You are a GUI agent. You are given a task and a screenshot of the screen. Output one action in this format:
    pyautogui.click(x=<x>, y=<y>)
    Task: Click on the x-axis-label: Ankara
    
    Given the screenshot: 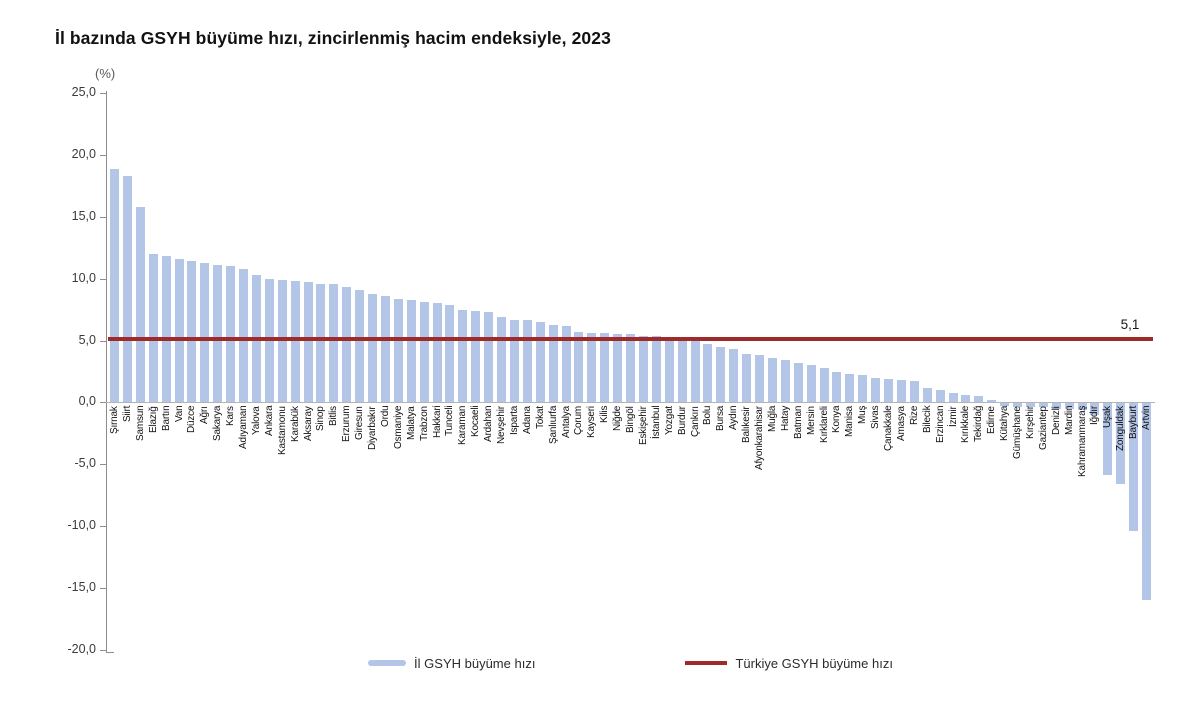 What is the action you would take?
    pyautogui.click(x=269, y=421)
    